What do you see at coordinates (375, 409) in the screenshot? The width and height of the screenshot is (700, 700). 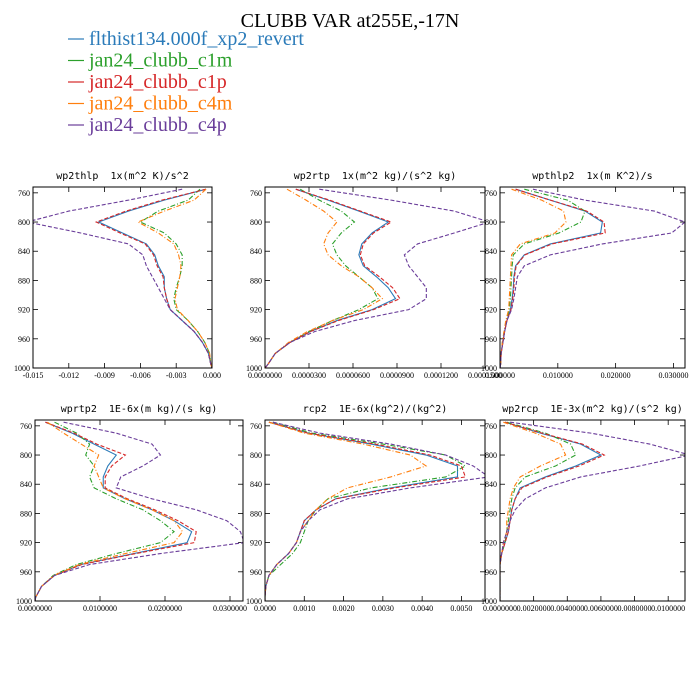 I see `panel-title: rcp2 1E-6x(kg^2)/(kg^2)` at bounding box center [375, 409].